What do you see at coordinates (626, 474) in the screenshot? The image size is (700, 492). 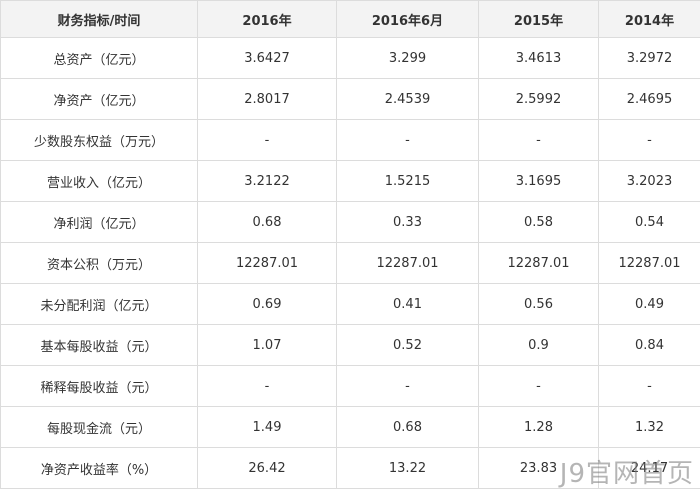 I see `watermark: J9官网首页` at bounding box center [626, 474].